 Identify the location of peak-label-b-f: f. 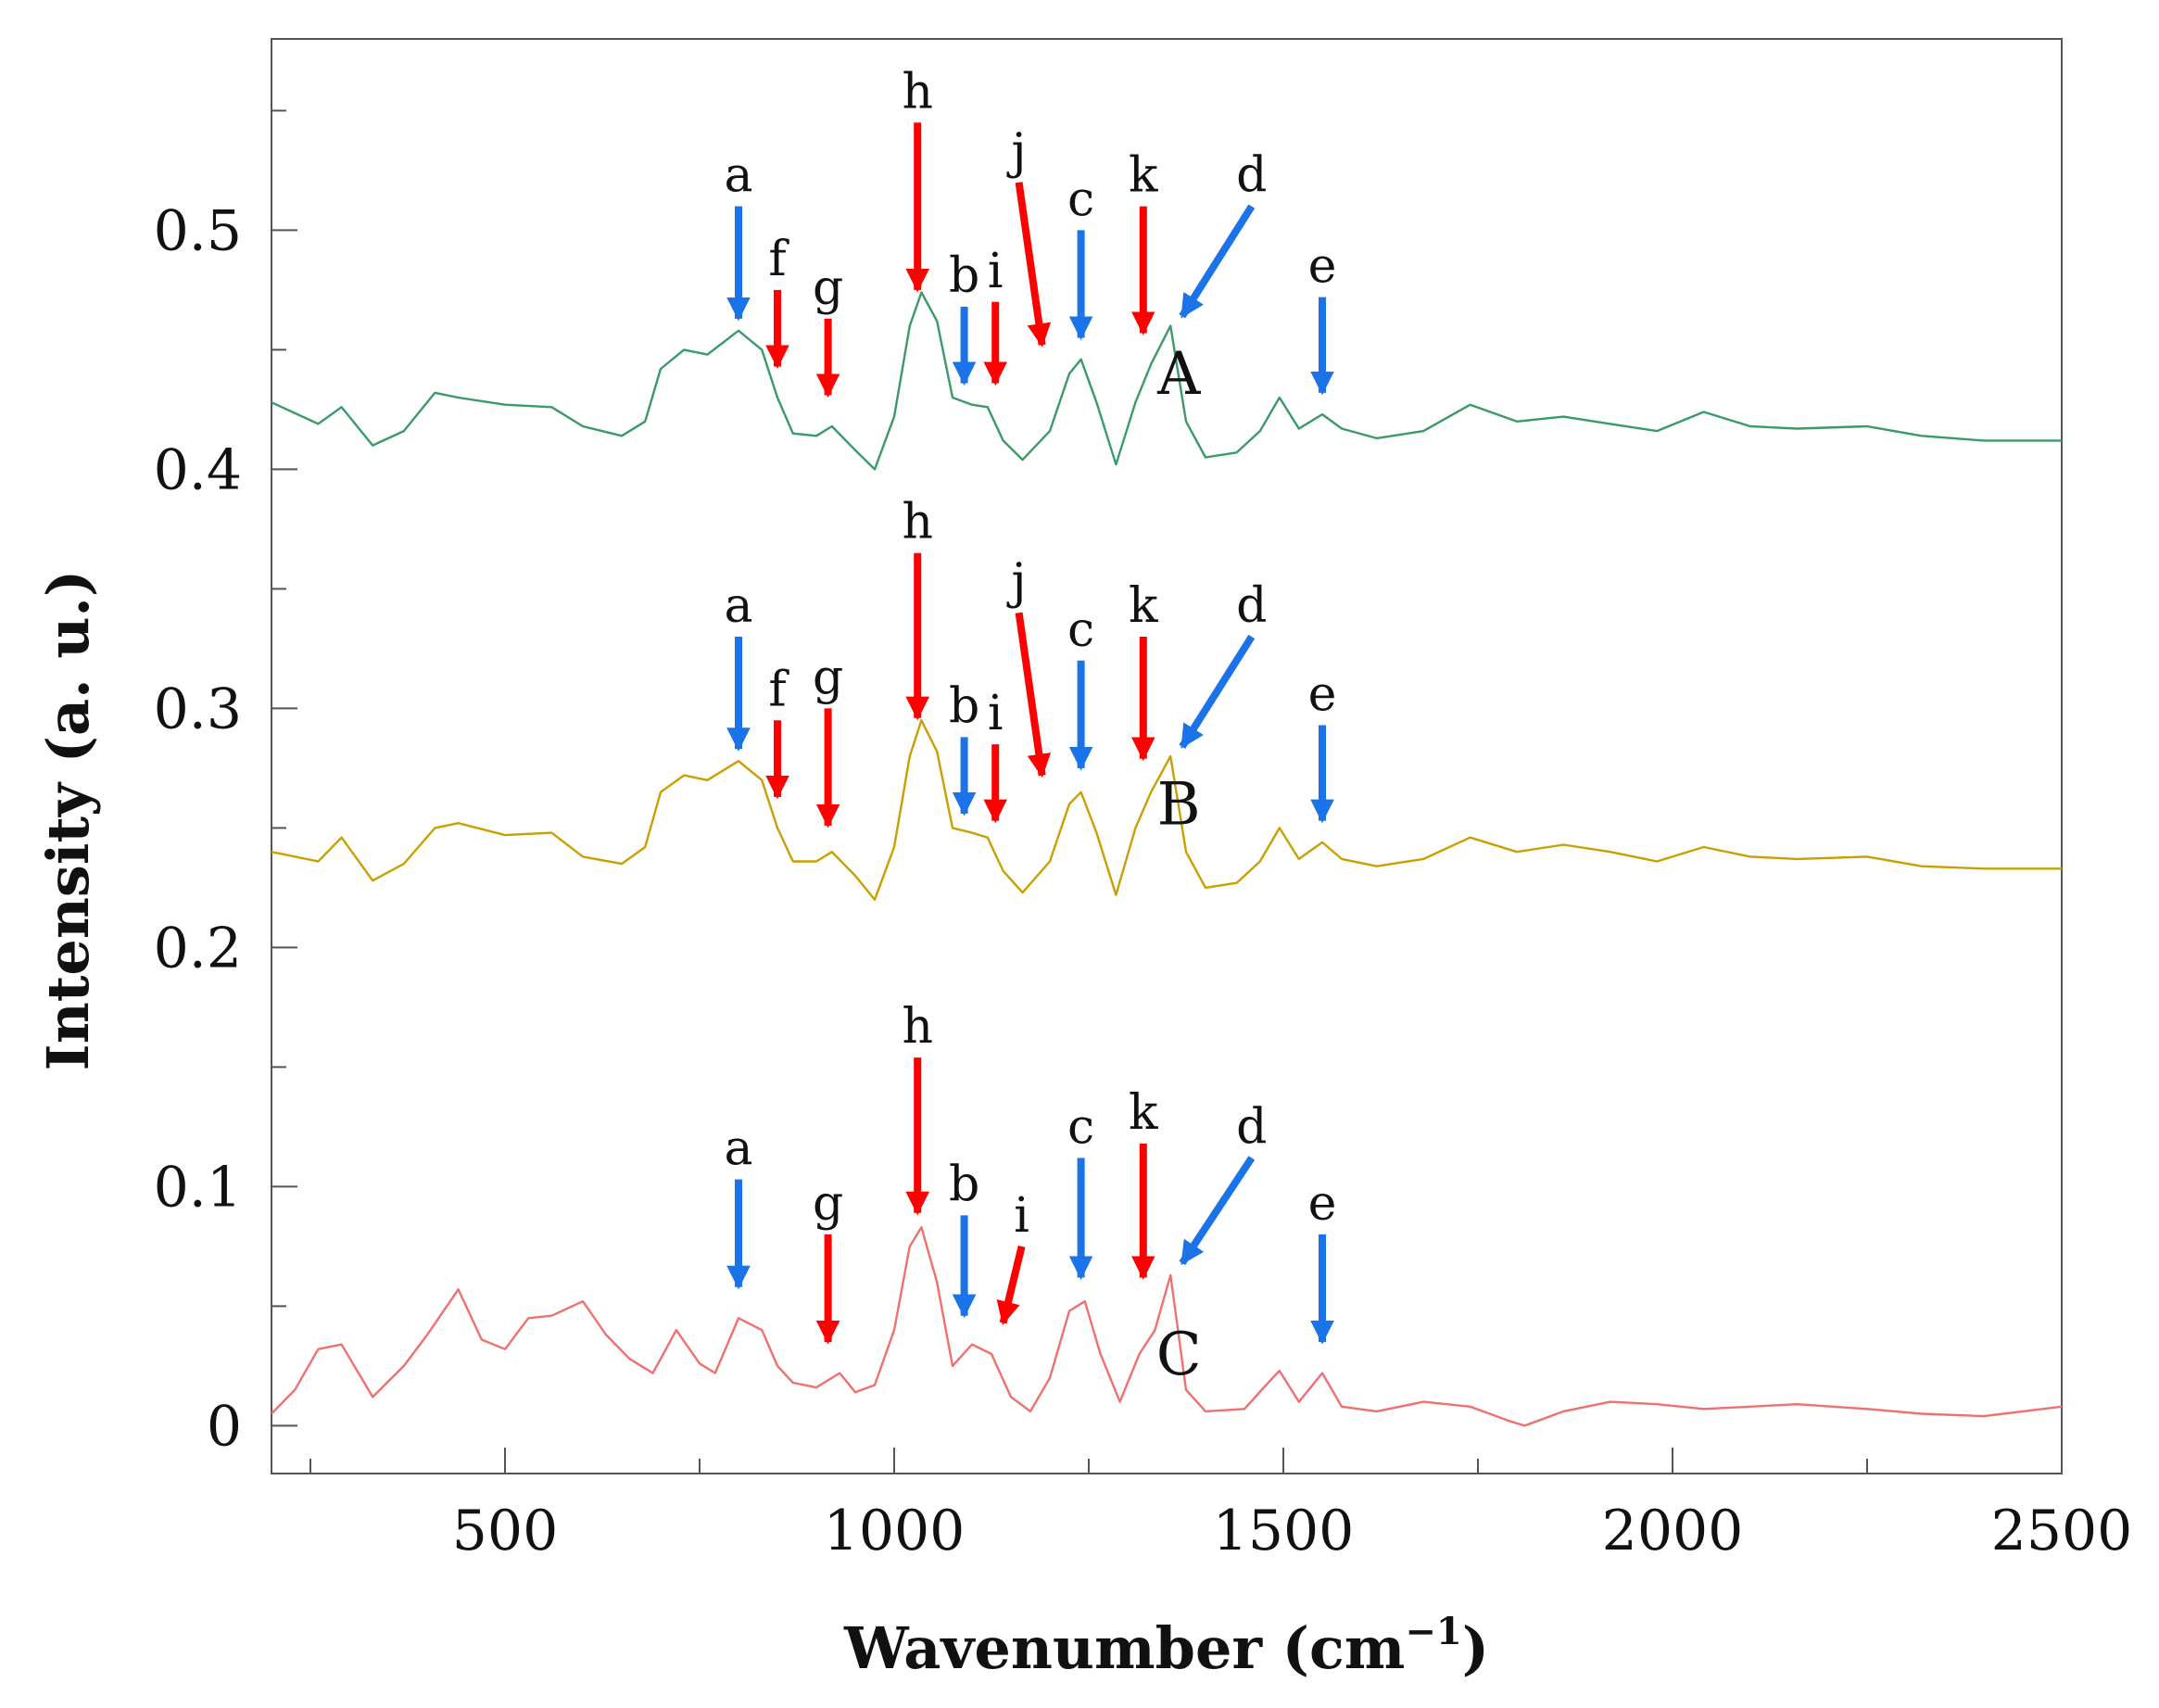
(779, 689).